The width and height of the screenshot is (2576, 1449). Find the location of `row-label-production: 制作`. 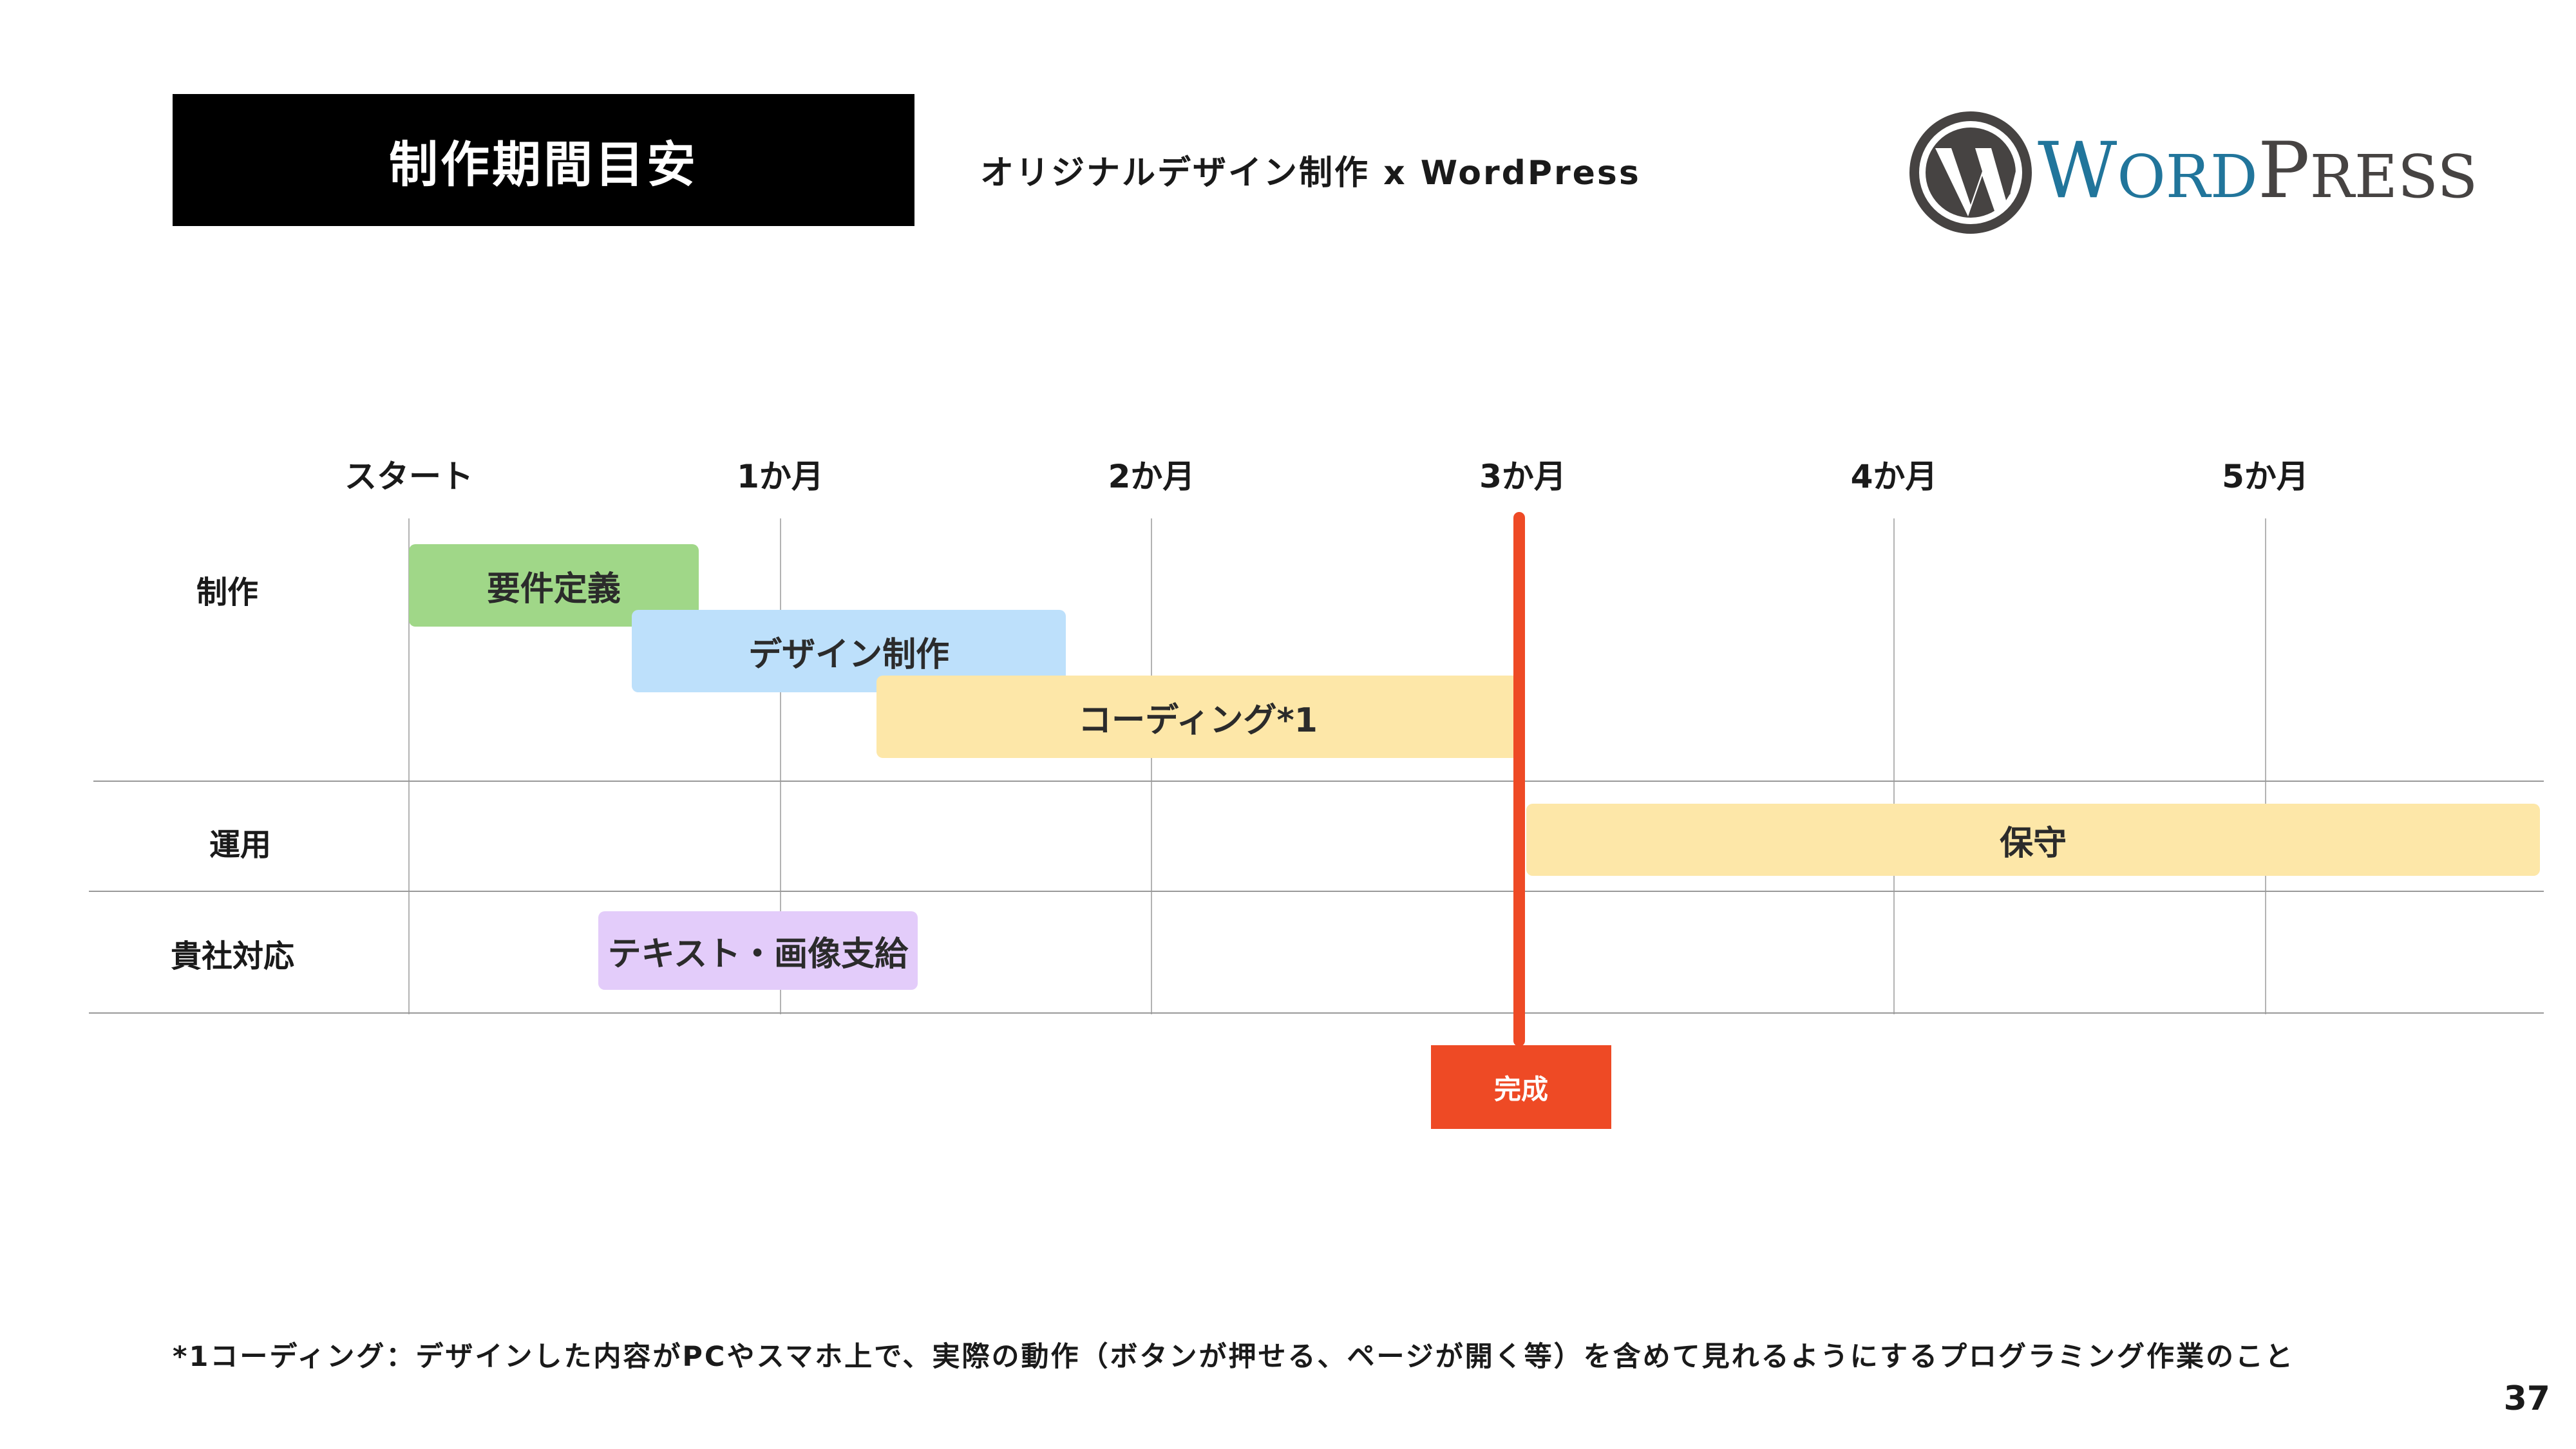

row-label-production: 制作 is located at coordinates (227, 592).